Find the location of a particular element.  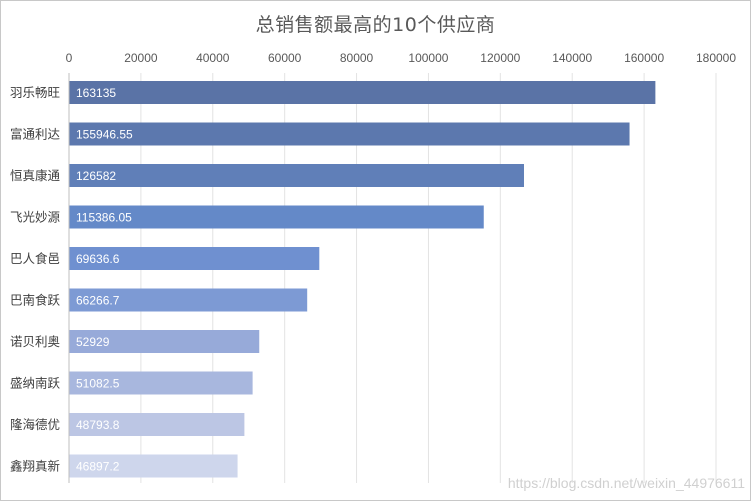

x-tick-label: 100000 is located at coordinates (428, 58).